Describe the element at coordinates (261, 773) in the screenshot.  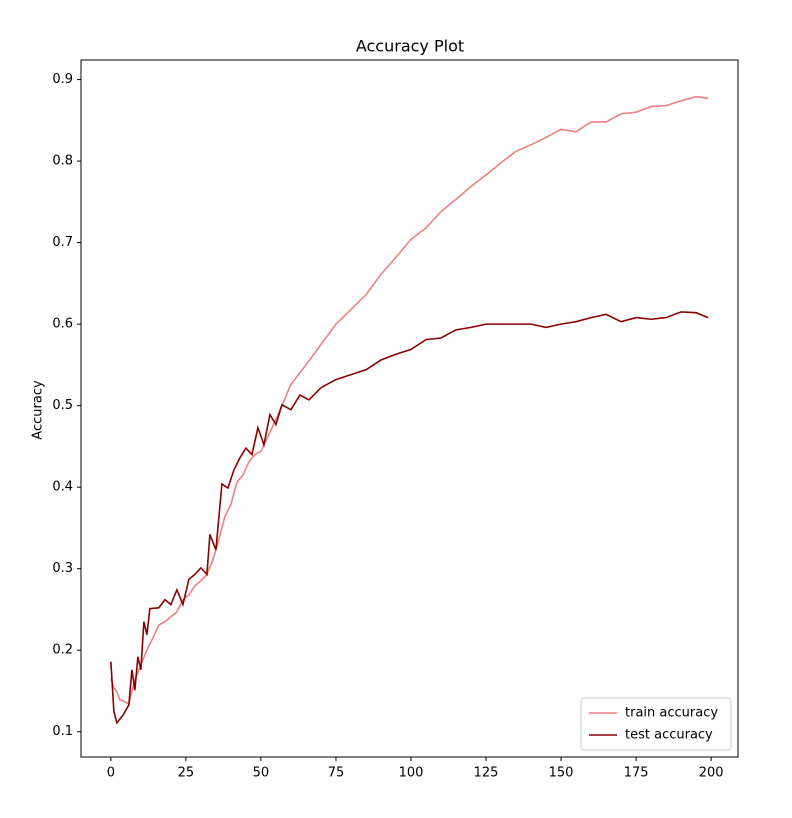
I see `x-tick-label: 50` at that location.